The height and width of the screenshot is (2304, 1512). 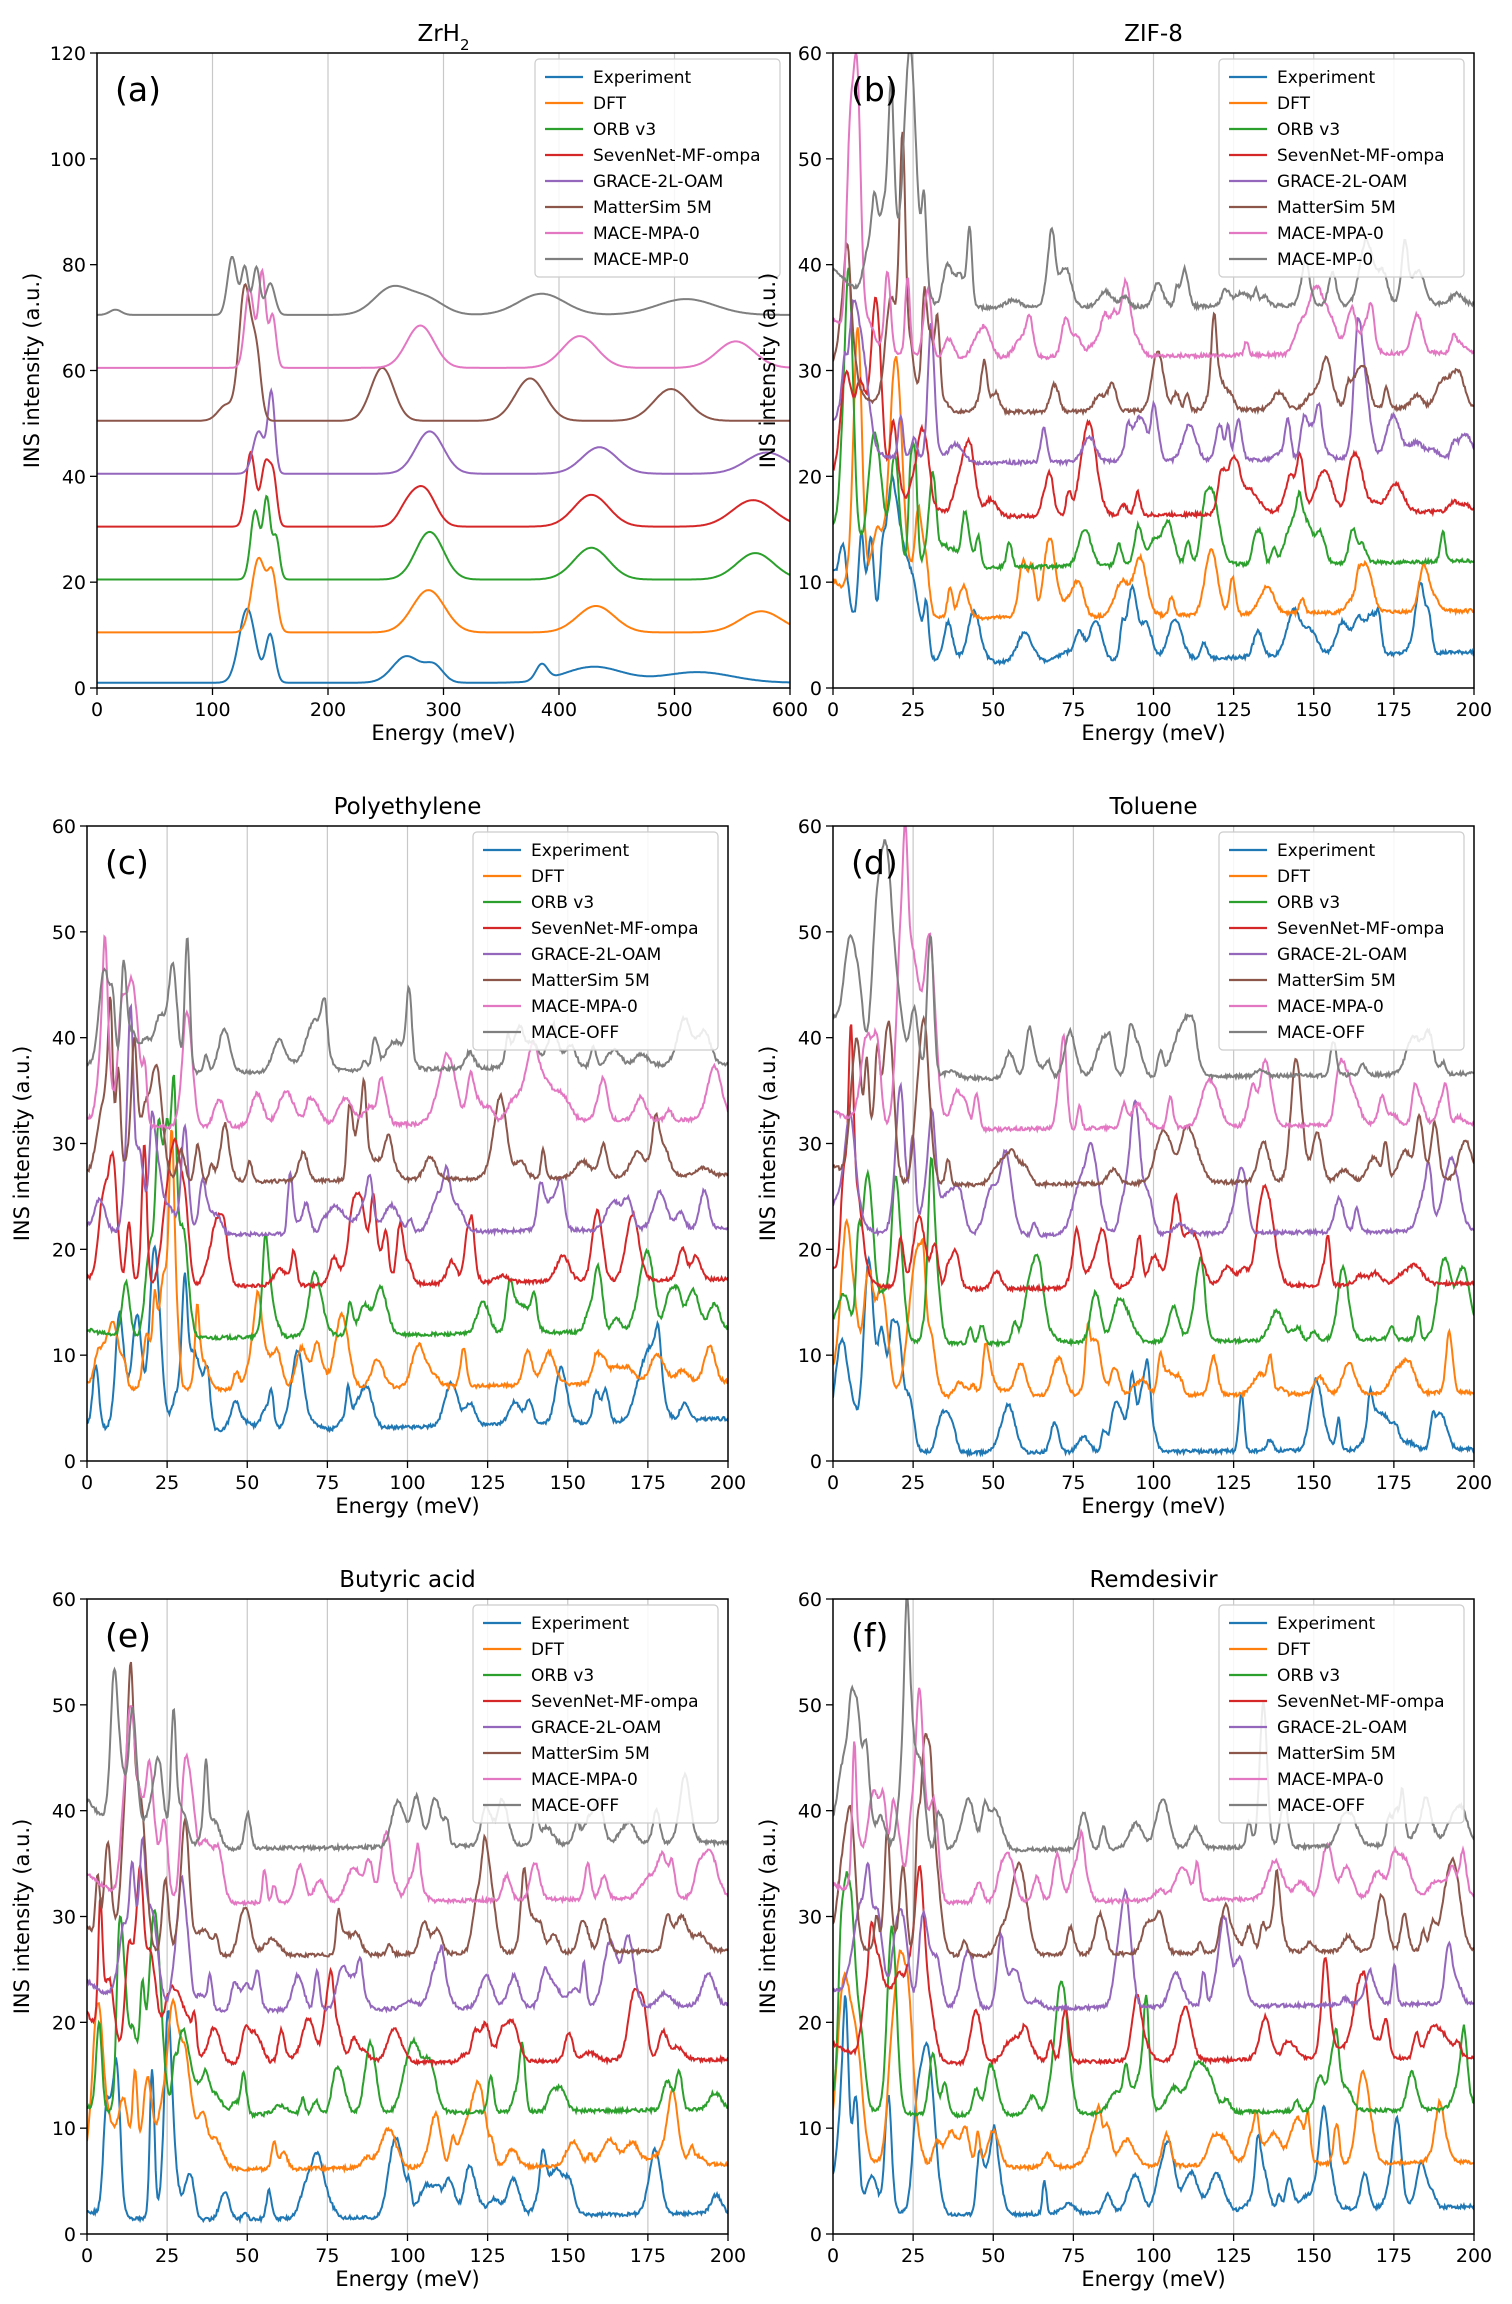 I want to click on x-tick-label: 25, so click(x=167, y=2256).